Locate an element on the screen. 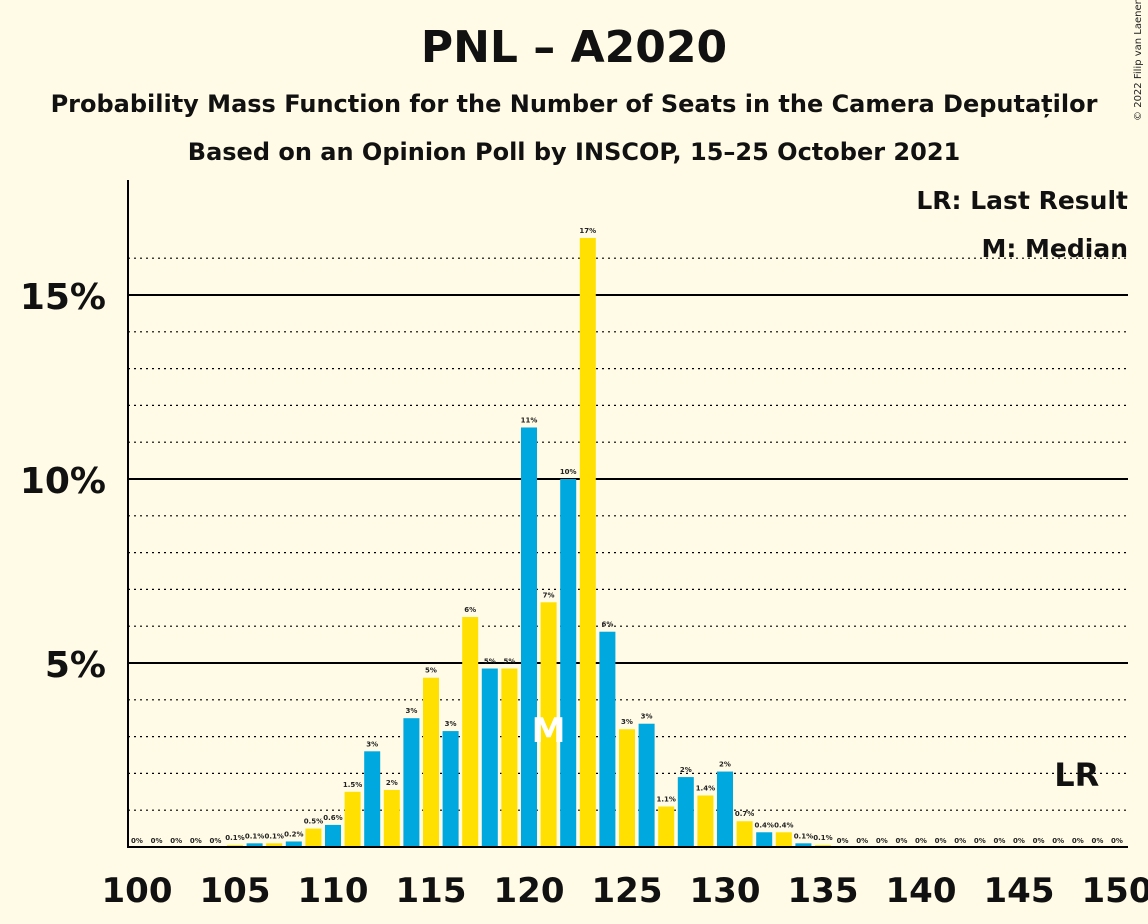  bar-value-label: 0.7% is located at coordinates (744, 814).